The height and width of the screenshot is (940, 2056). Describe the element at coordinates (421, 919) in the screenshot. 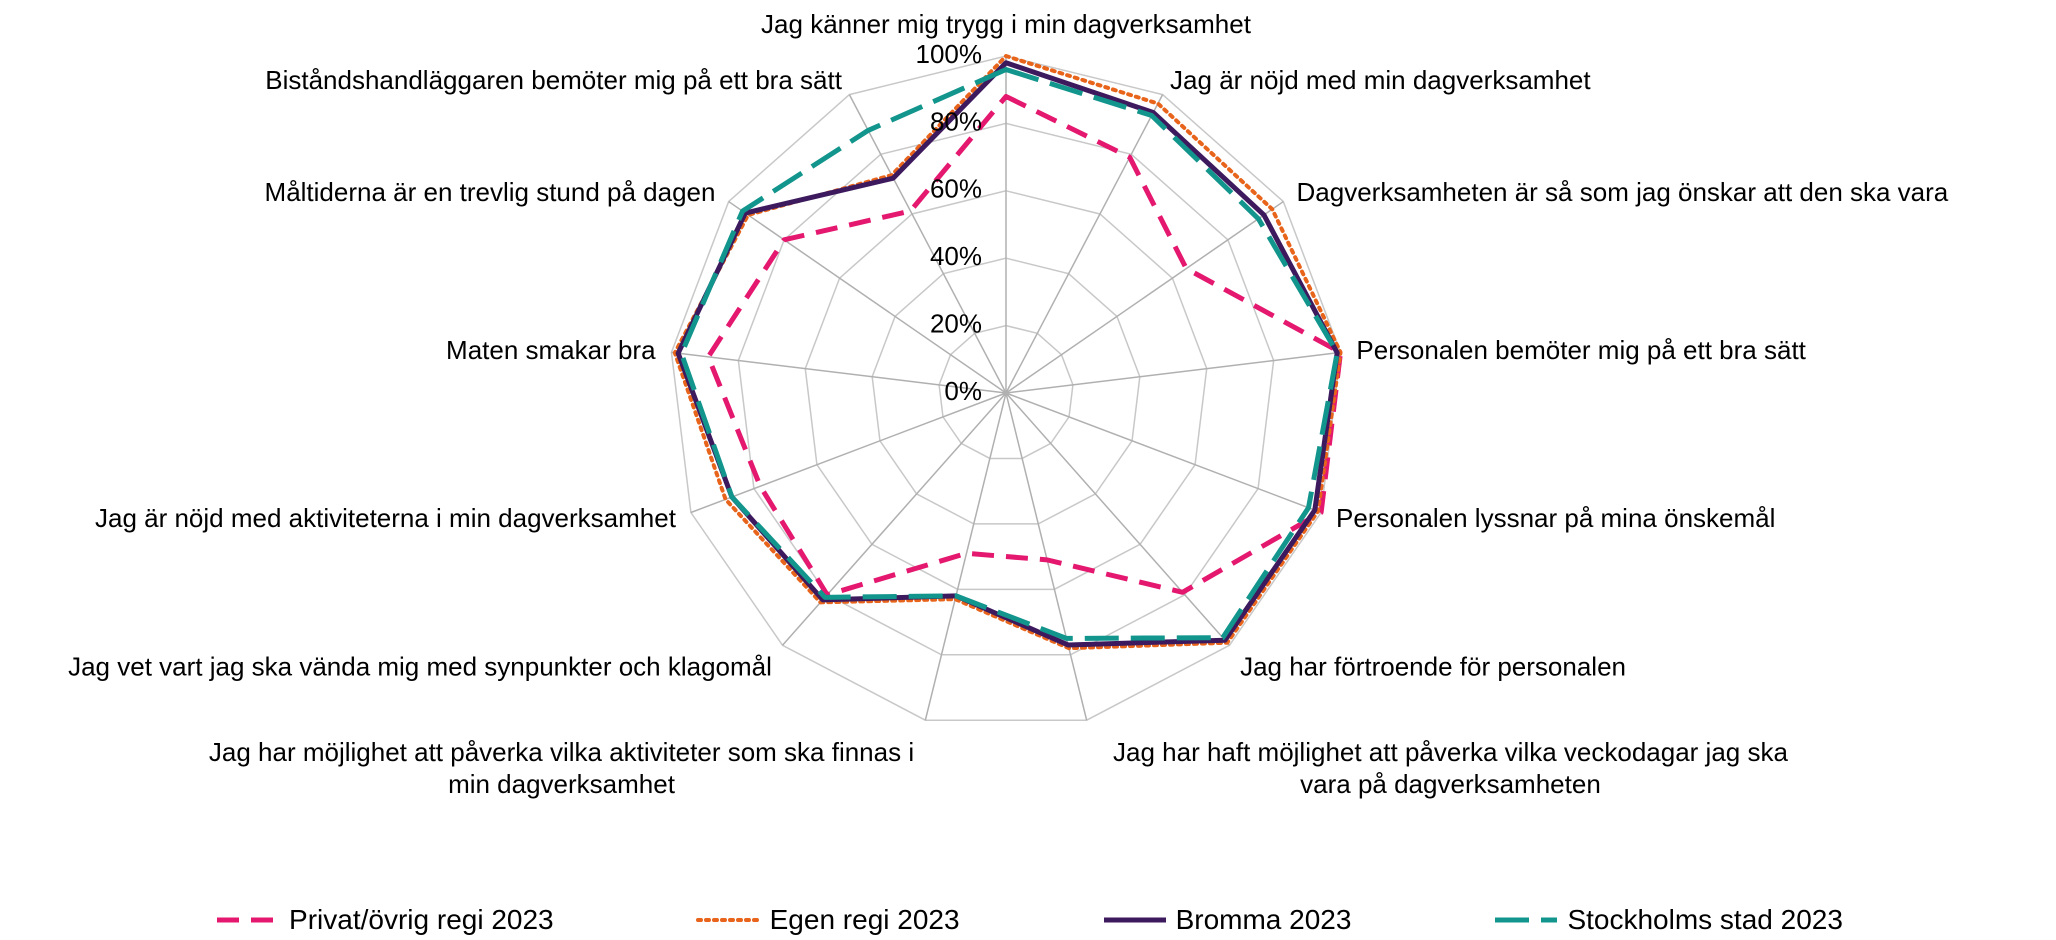

I see `legend-label: Privat/övrig regi 2023` at that location.